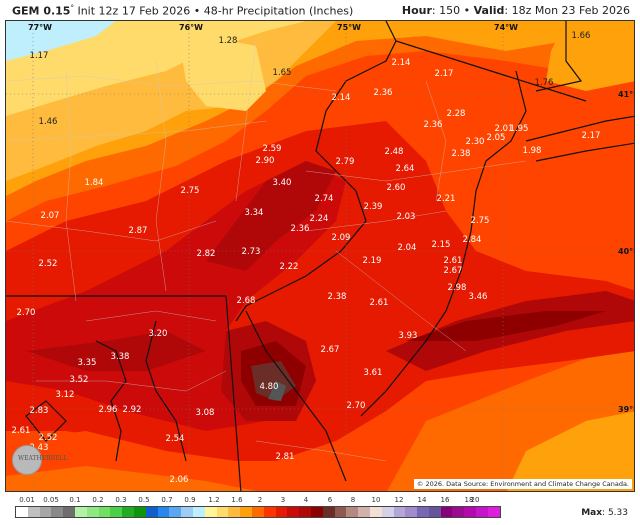 Image resolution: width=640 pixels, height=525 pixels. What do you see at coordinates (285, 456) in the screenshot?
I see `precip-value-label: 2.81` at bounding box center [285, 456].